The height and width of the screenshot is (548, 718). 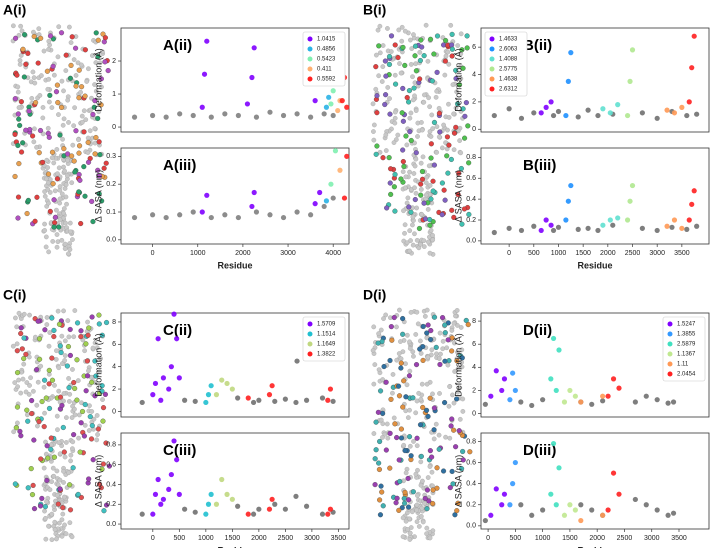 I want to click on plot-area, so click(x=595, y=196).